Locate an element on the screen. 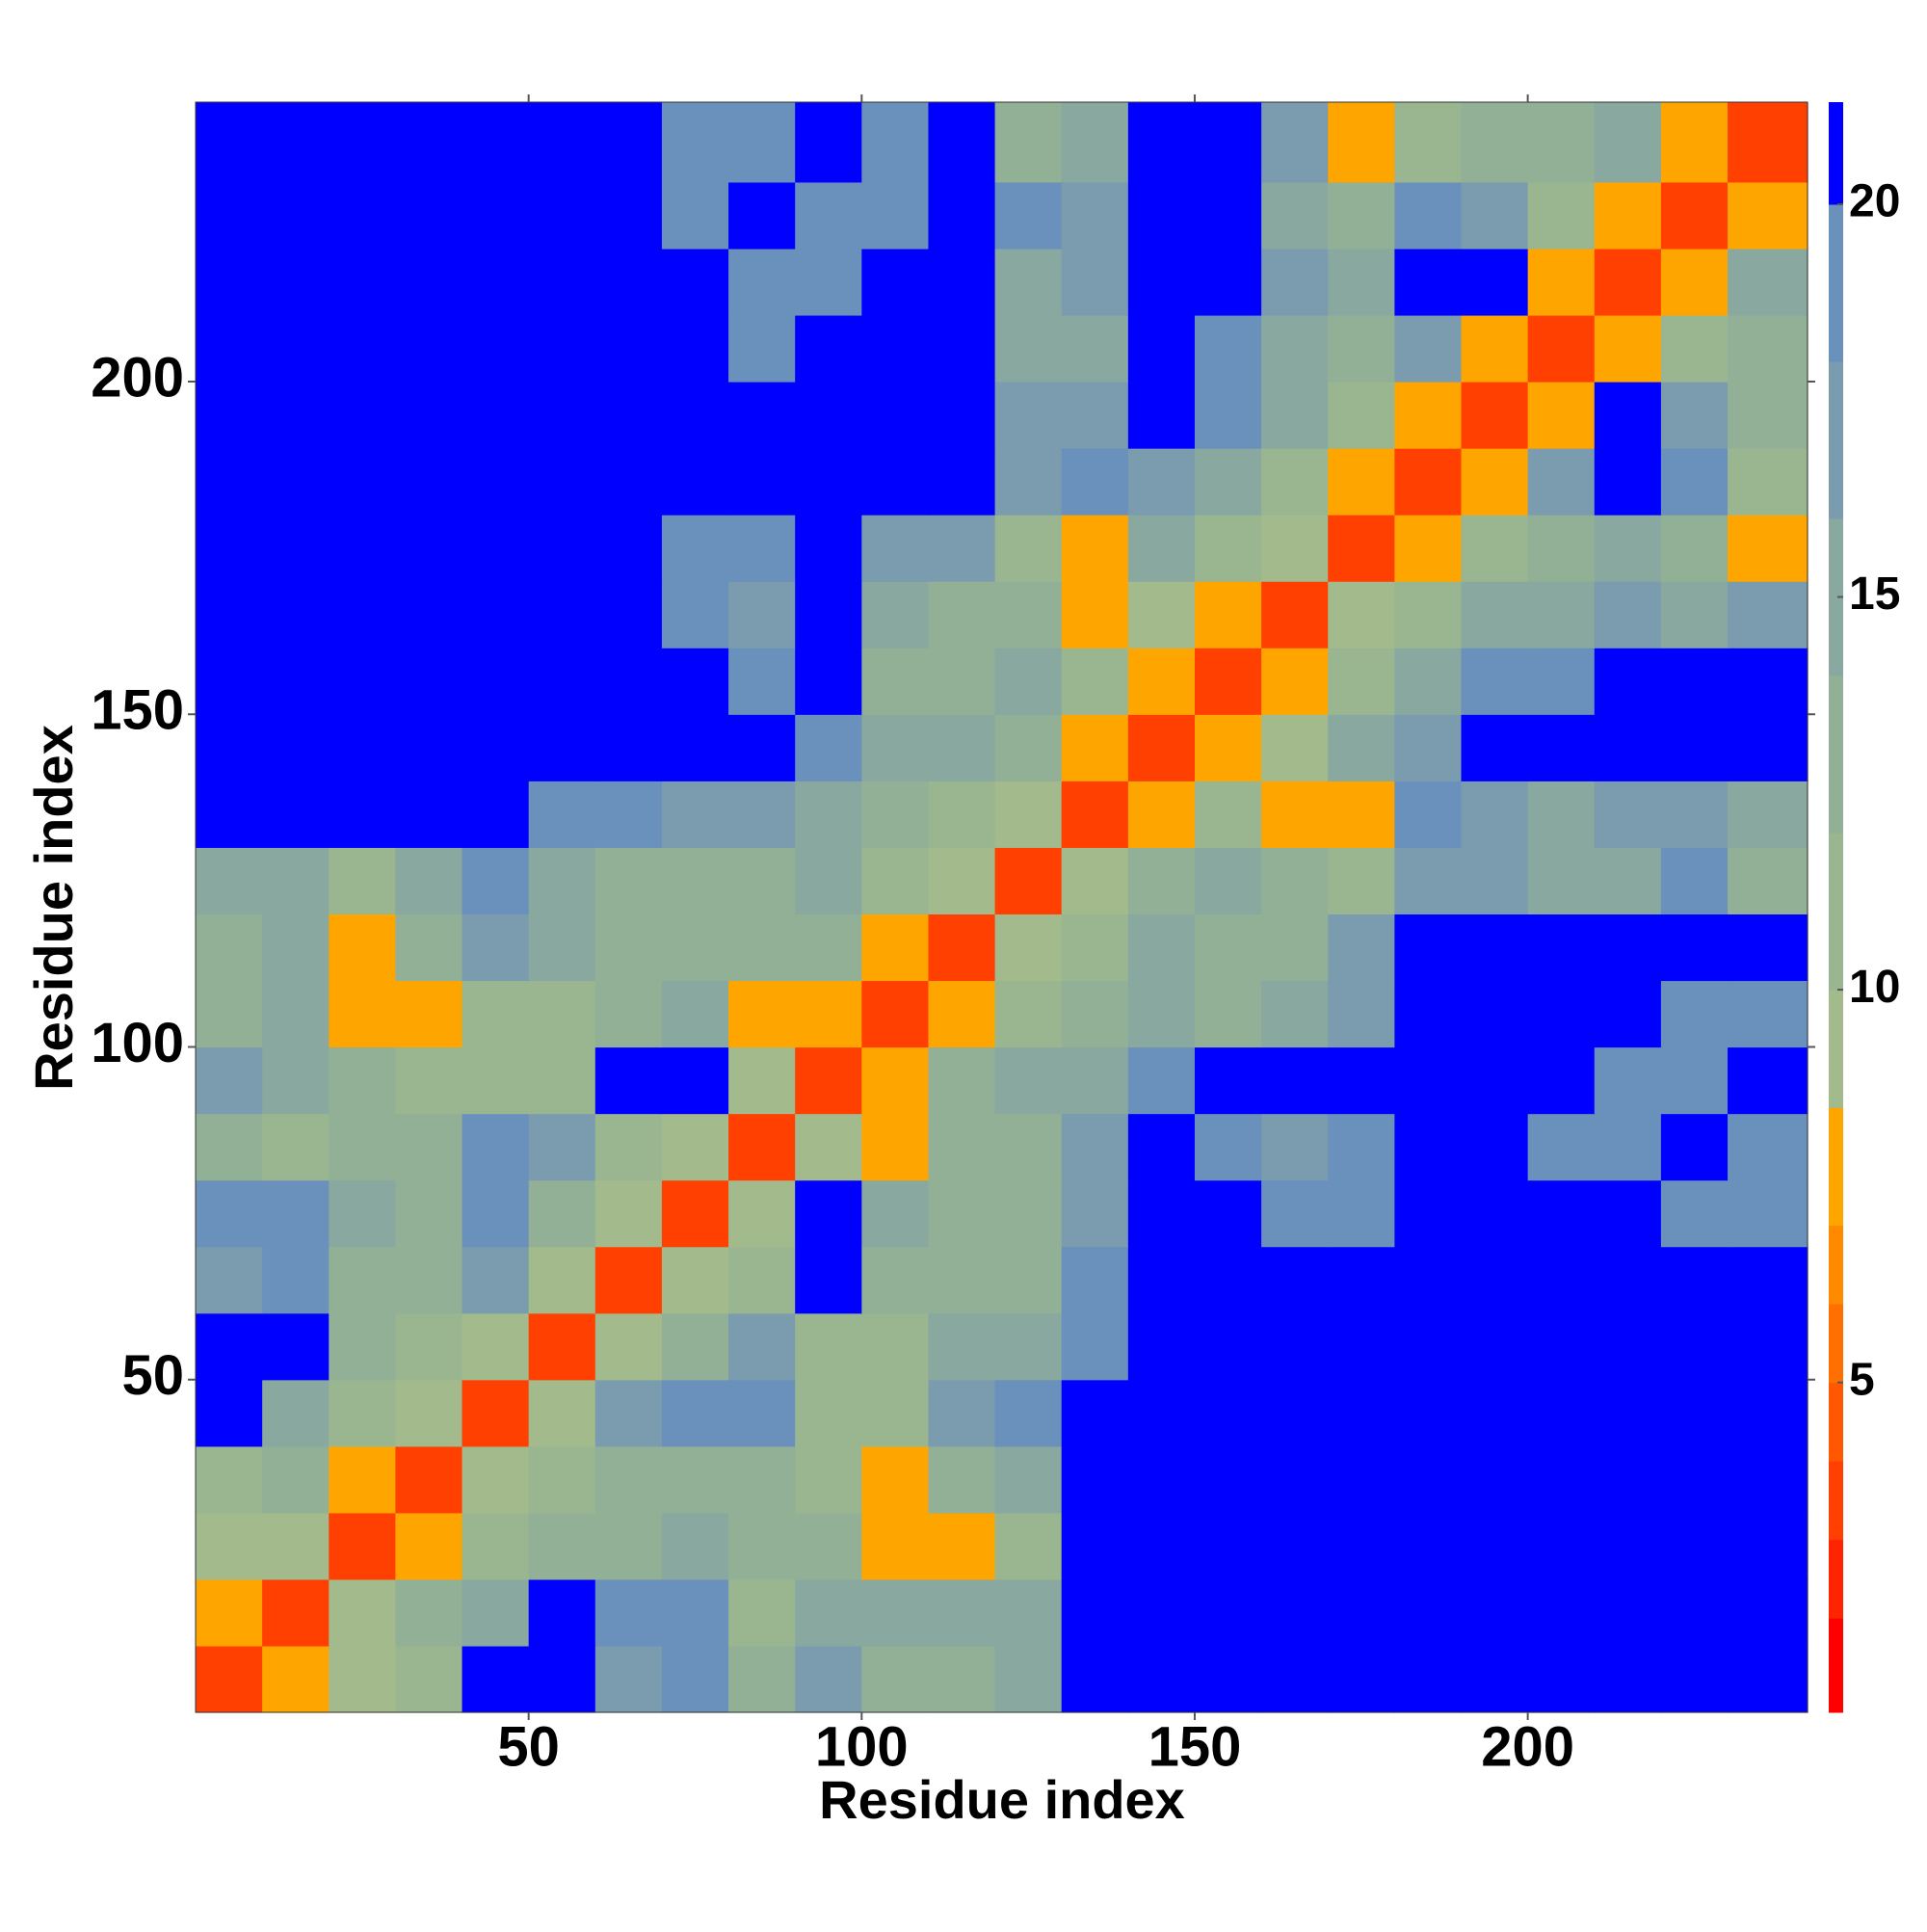 This screenshot has height=1932, width=1927. x-tick-label: 100 is located at coordinates (862, 1746).